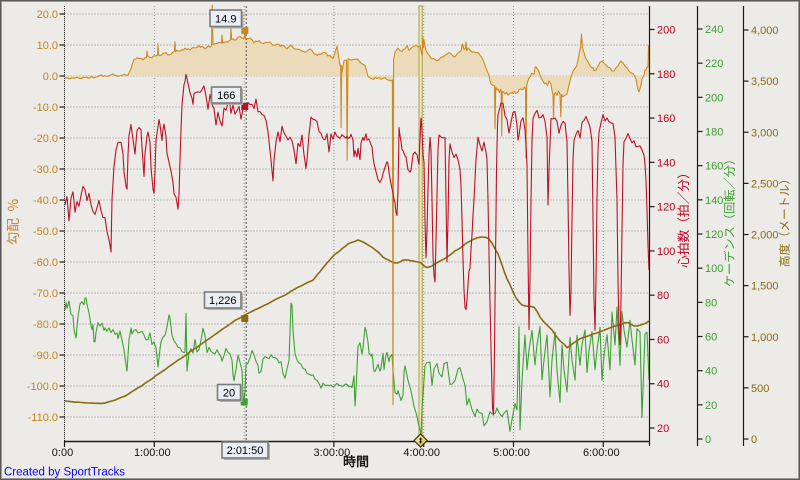  I want to click on svg-text: -100.0, so click(42, 387).